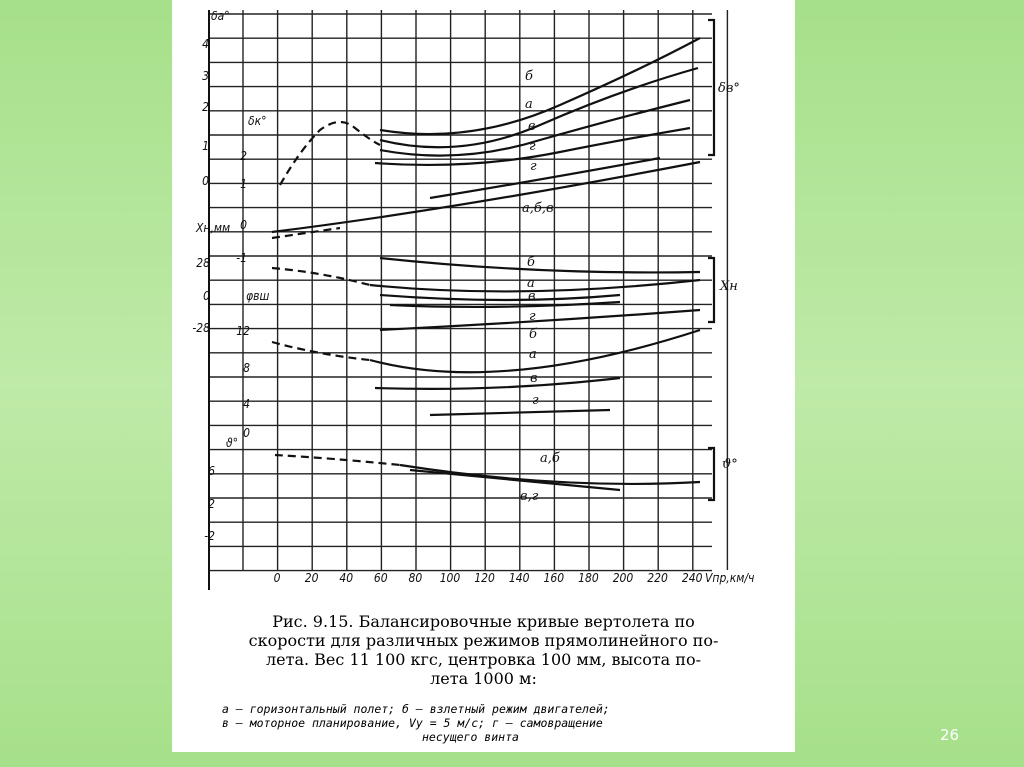 This screenshot has width=1024, height=767. I want to click on x-axis-label: Vпр,км/ч, so click(729, 578).